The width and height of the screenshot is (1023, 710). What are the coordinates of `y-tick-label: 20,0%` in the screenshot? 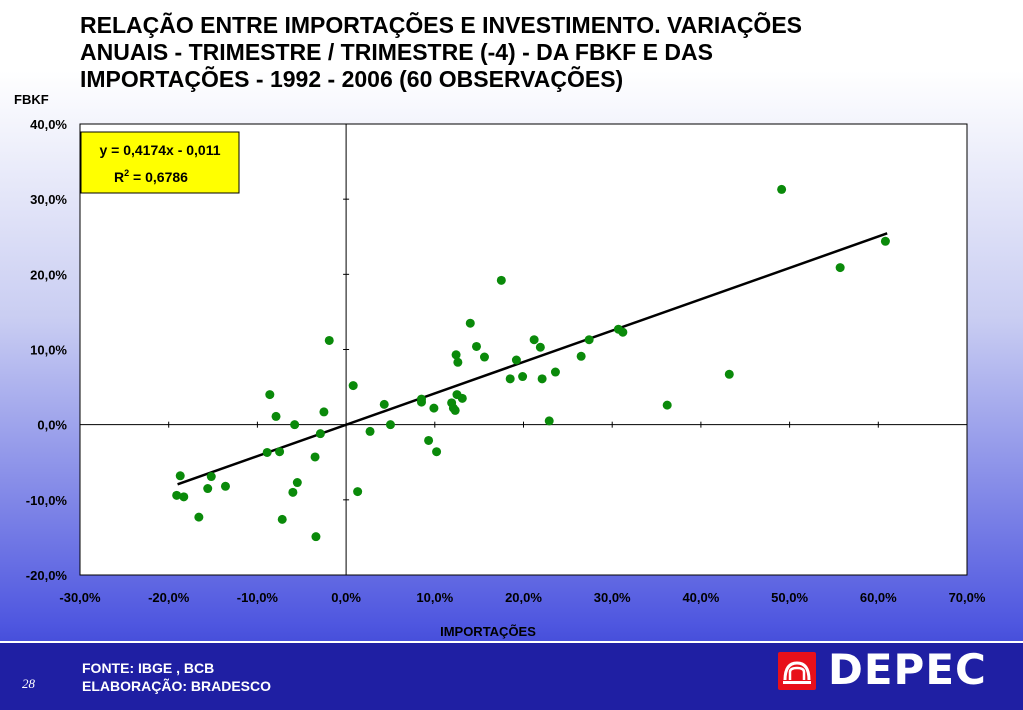 It's located at (48, 274).